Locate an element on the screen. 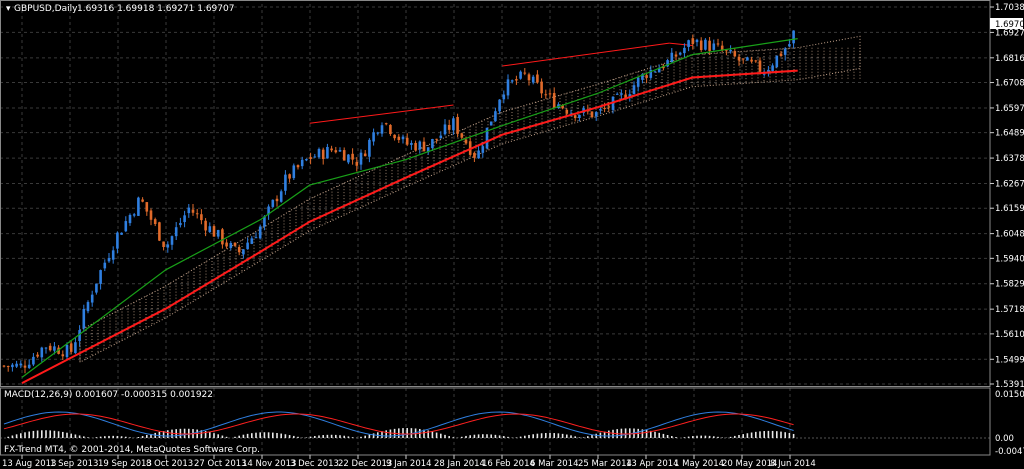 The width and height of the screenshot is (1024, 469). macd-main-line is located at coordinates (398, 424).